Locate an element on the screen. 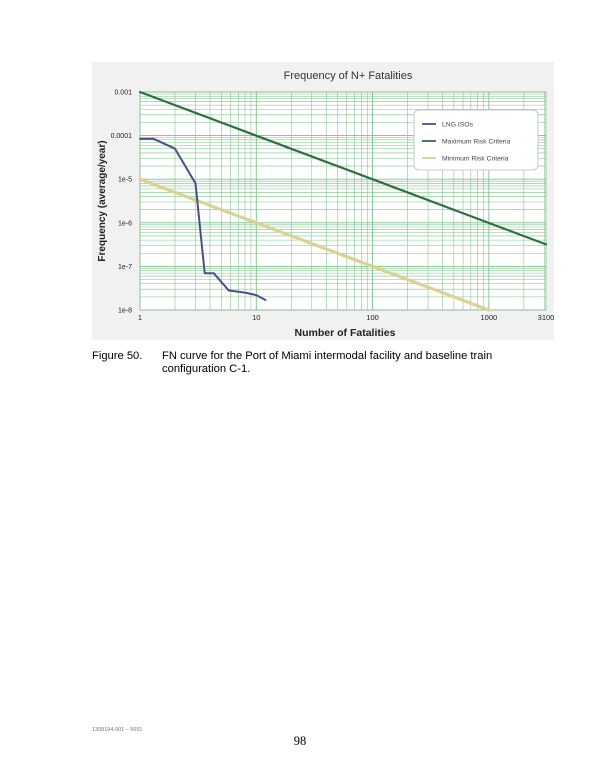 The width and height of the screenshot is (600, 776). x-tick-label: 10 is located at coordinates (256, 317).